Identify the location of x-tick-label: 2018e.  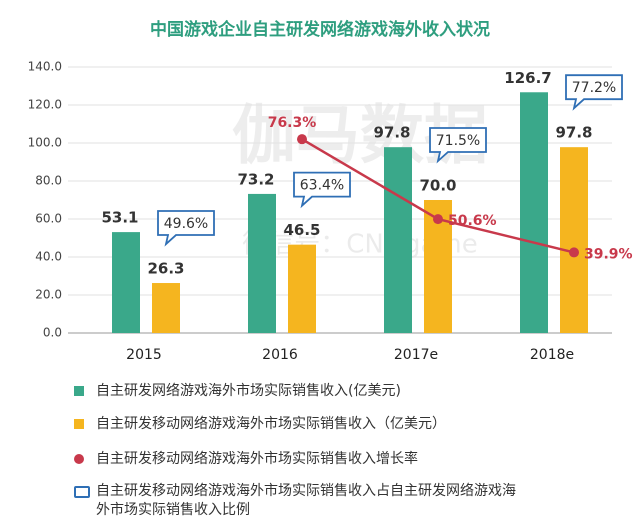
(552, 355).